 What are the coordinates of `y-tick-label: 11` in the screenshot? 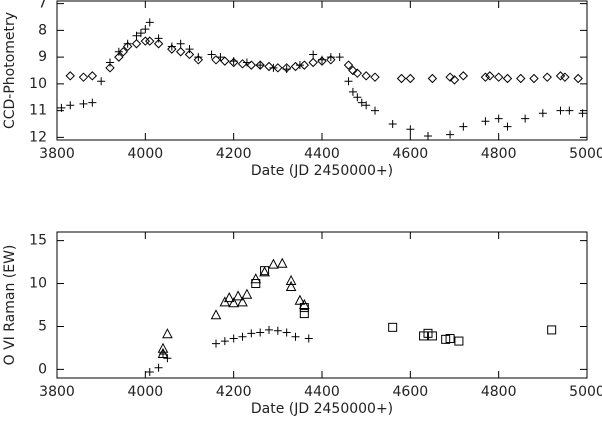 It's located at (38, 111).